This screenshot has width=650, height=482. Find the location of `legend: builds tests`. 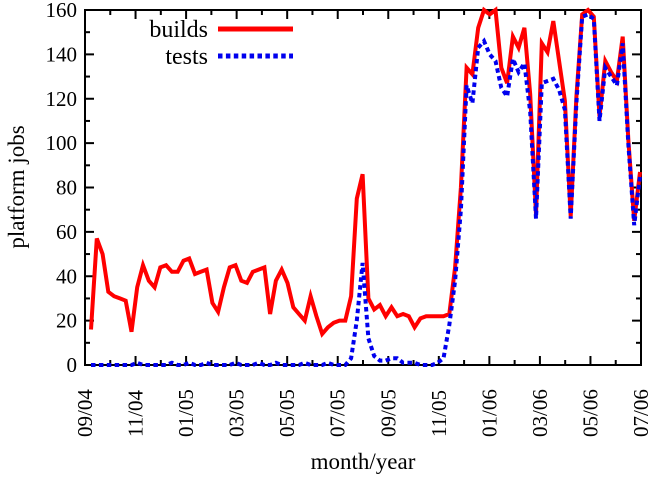

legend: builds tests is located at coordinates (221, 43).